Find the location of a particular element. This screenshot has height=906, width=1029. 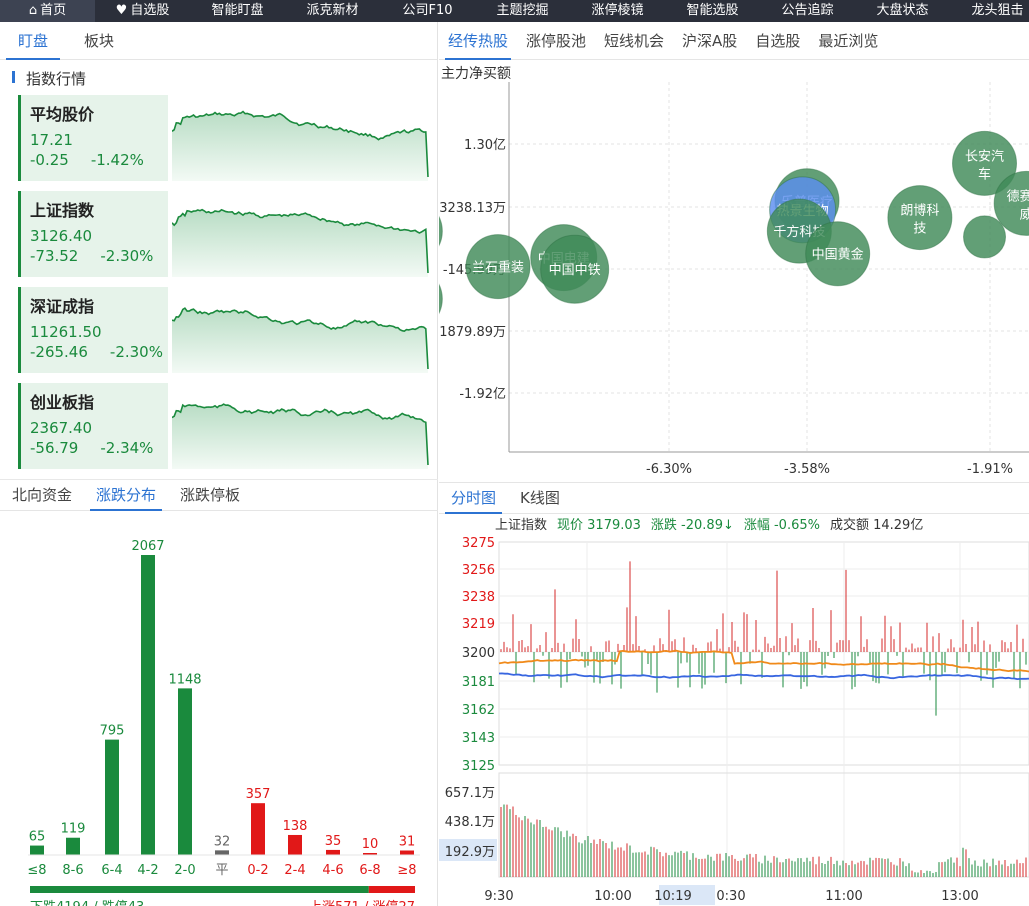

nav-item-0: ⌂ 首页 is located at coordinates (47, 11).